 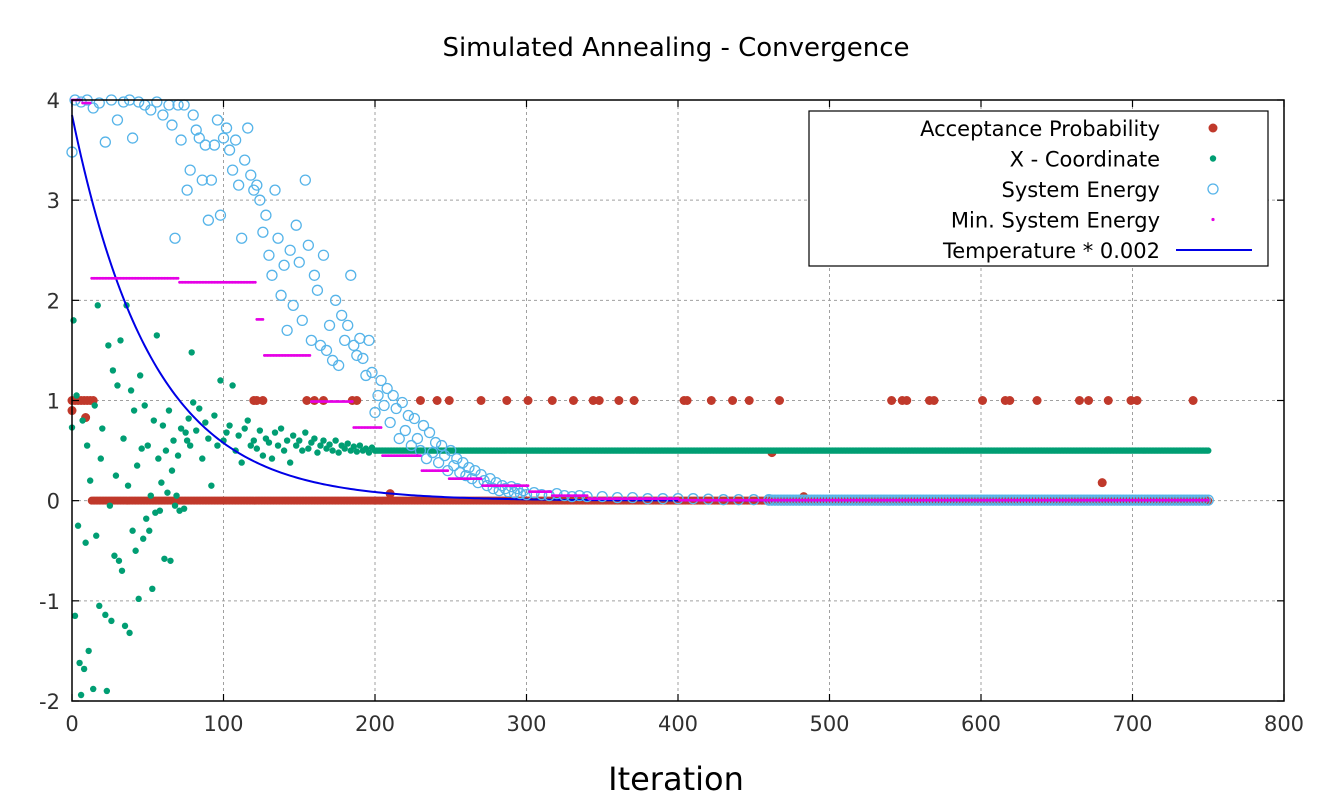 What do you see at coordinates (53, 301) in the screenshot?
I see `y-tick-label: 2` at bounding box center [53, 301].